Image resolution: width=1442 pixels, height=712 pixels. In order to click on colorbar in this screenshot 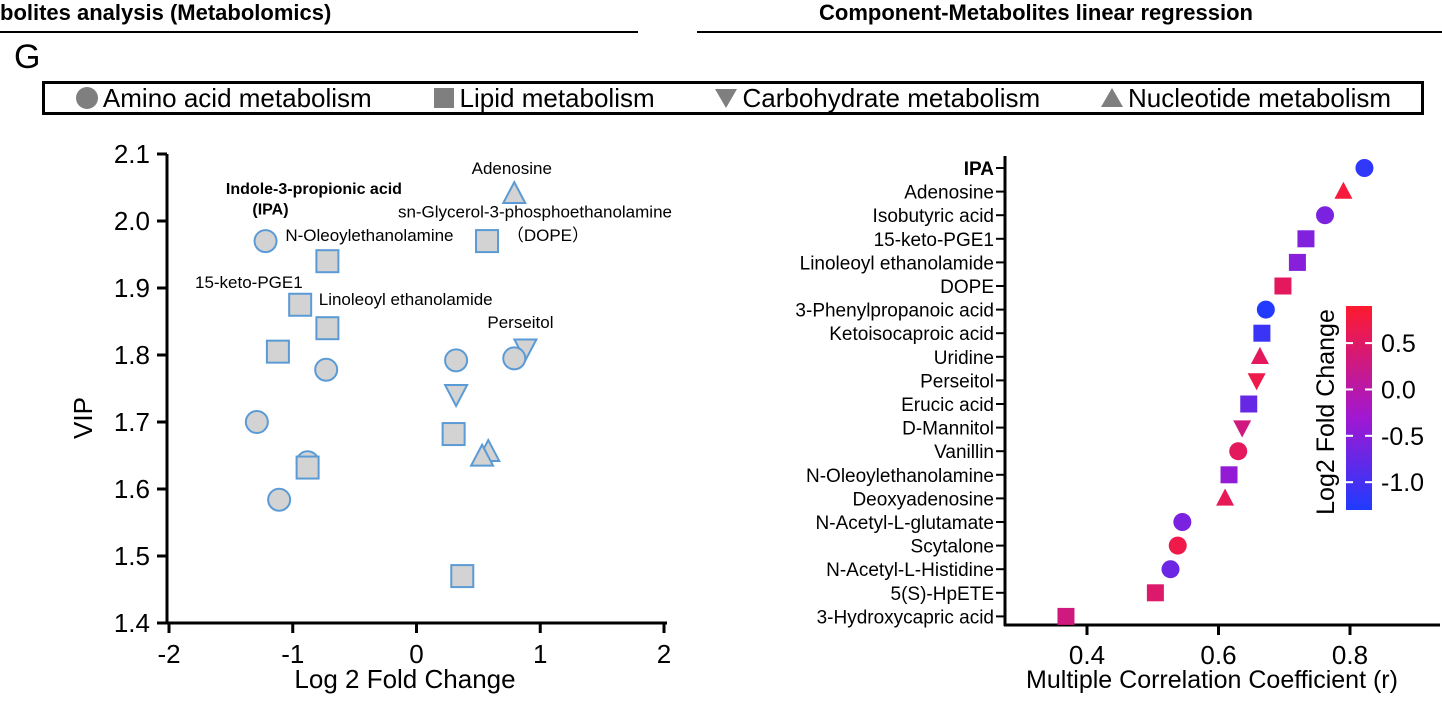, I will do `click(1359, 408)`.